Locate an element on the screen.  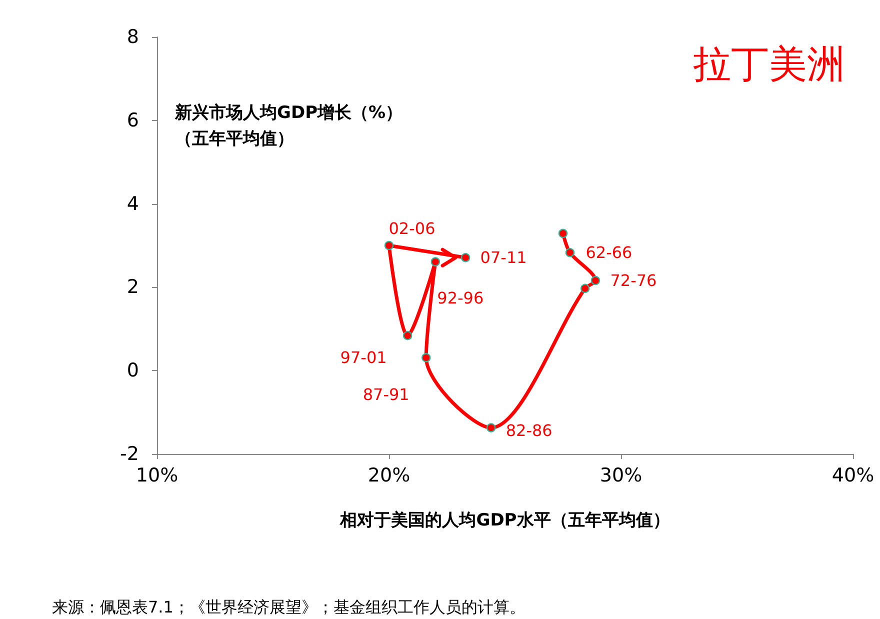
annotation: 07-11 is located at coordinates (503, 258).